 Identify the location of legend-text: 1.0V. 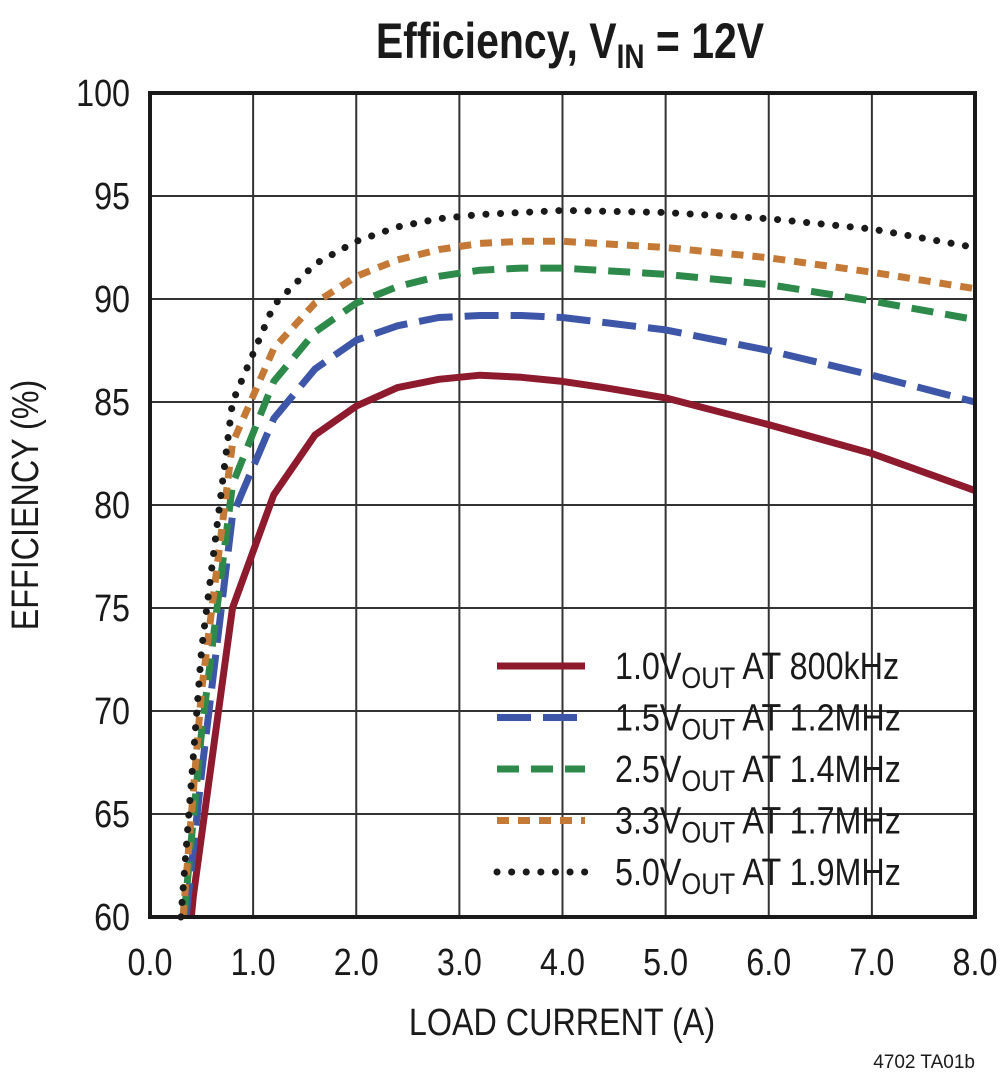
(648, 667).